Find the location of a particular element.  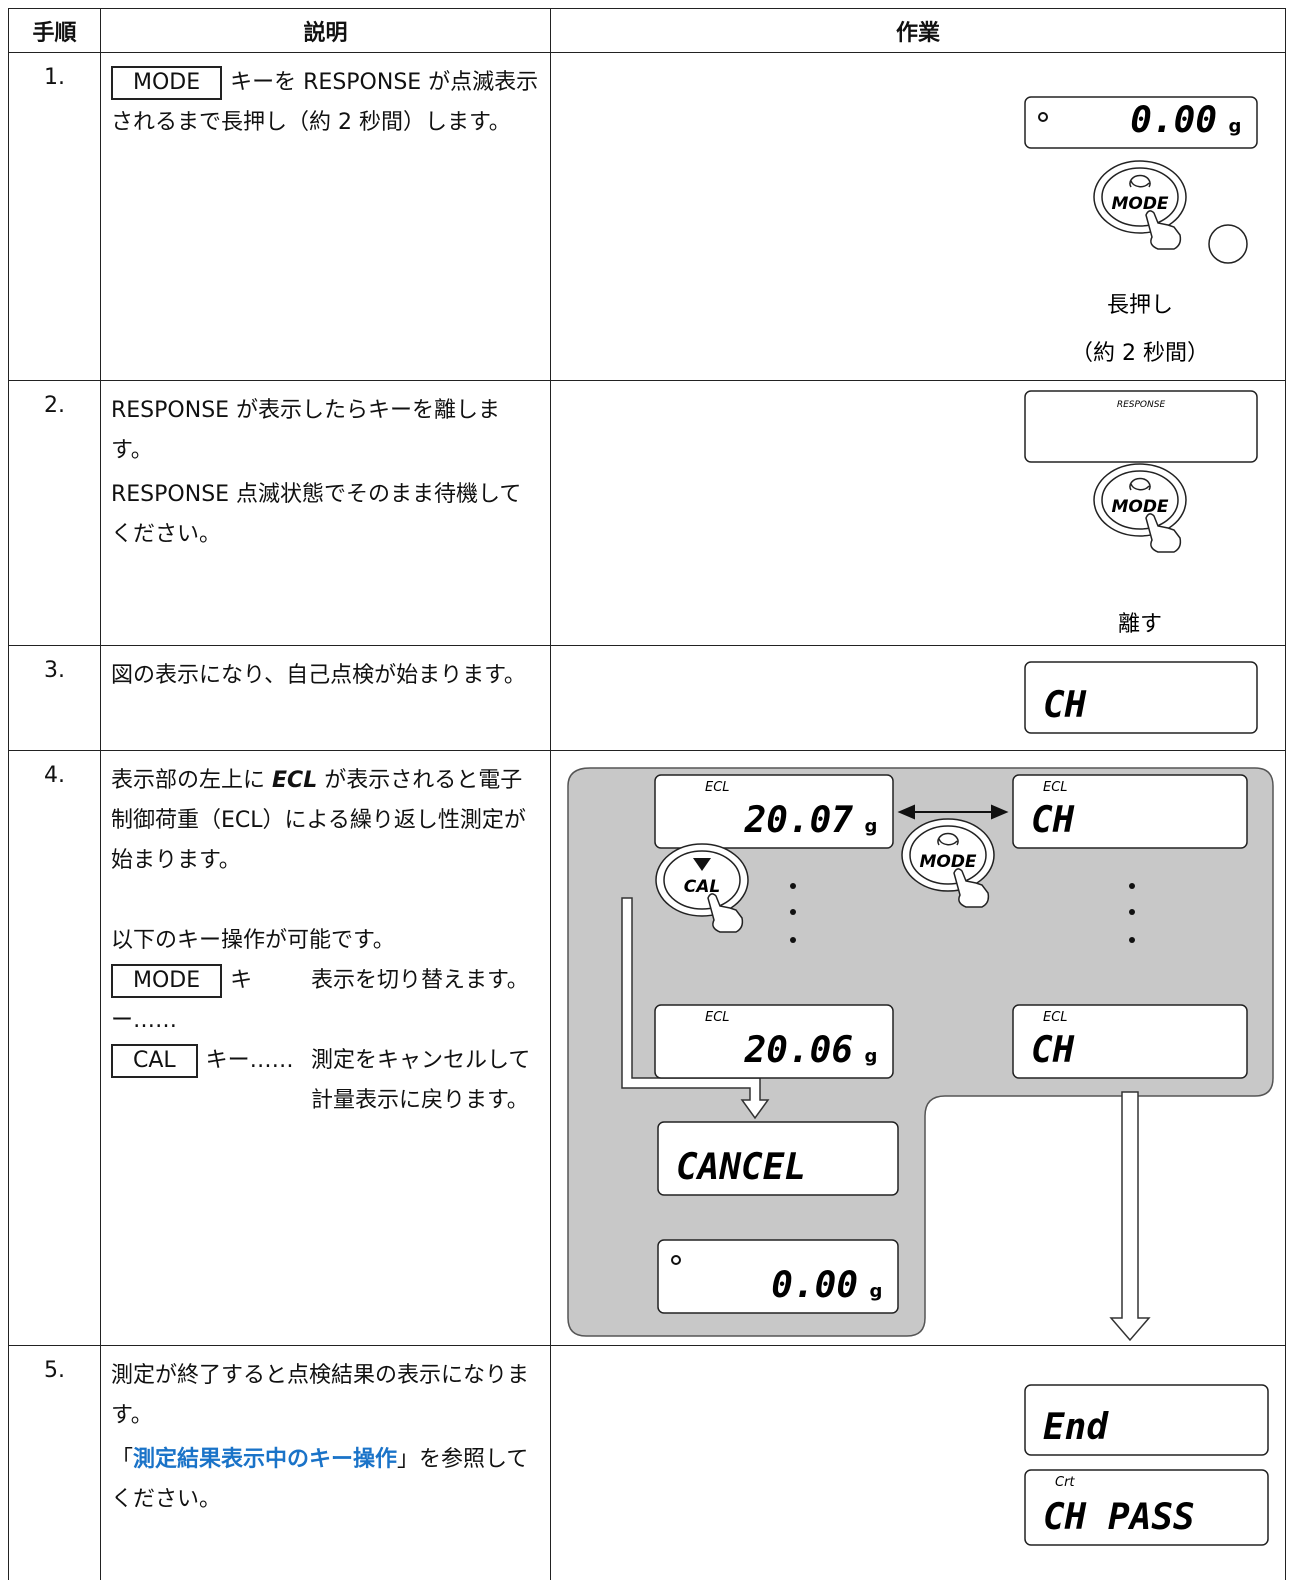

text: 」を参照してください。 is located at coordinates (320, 1479).